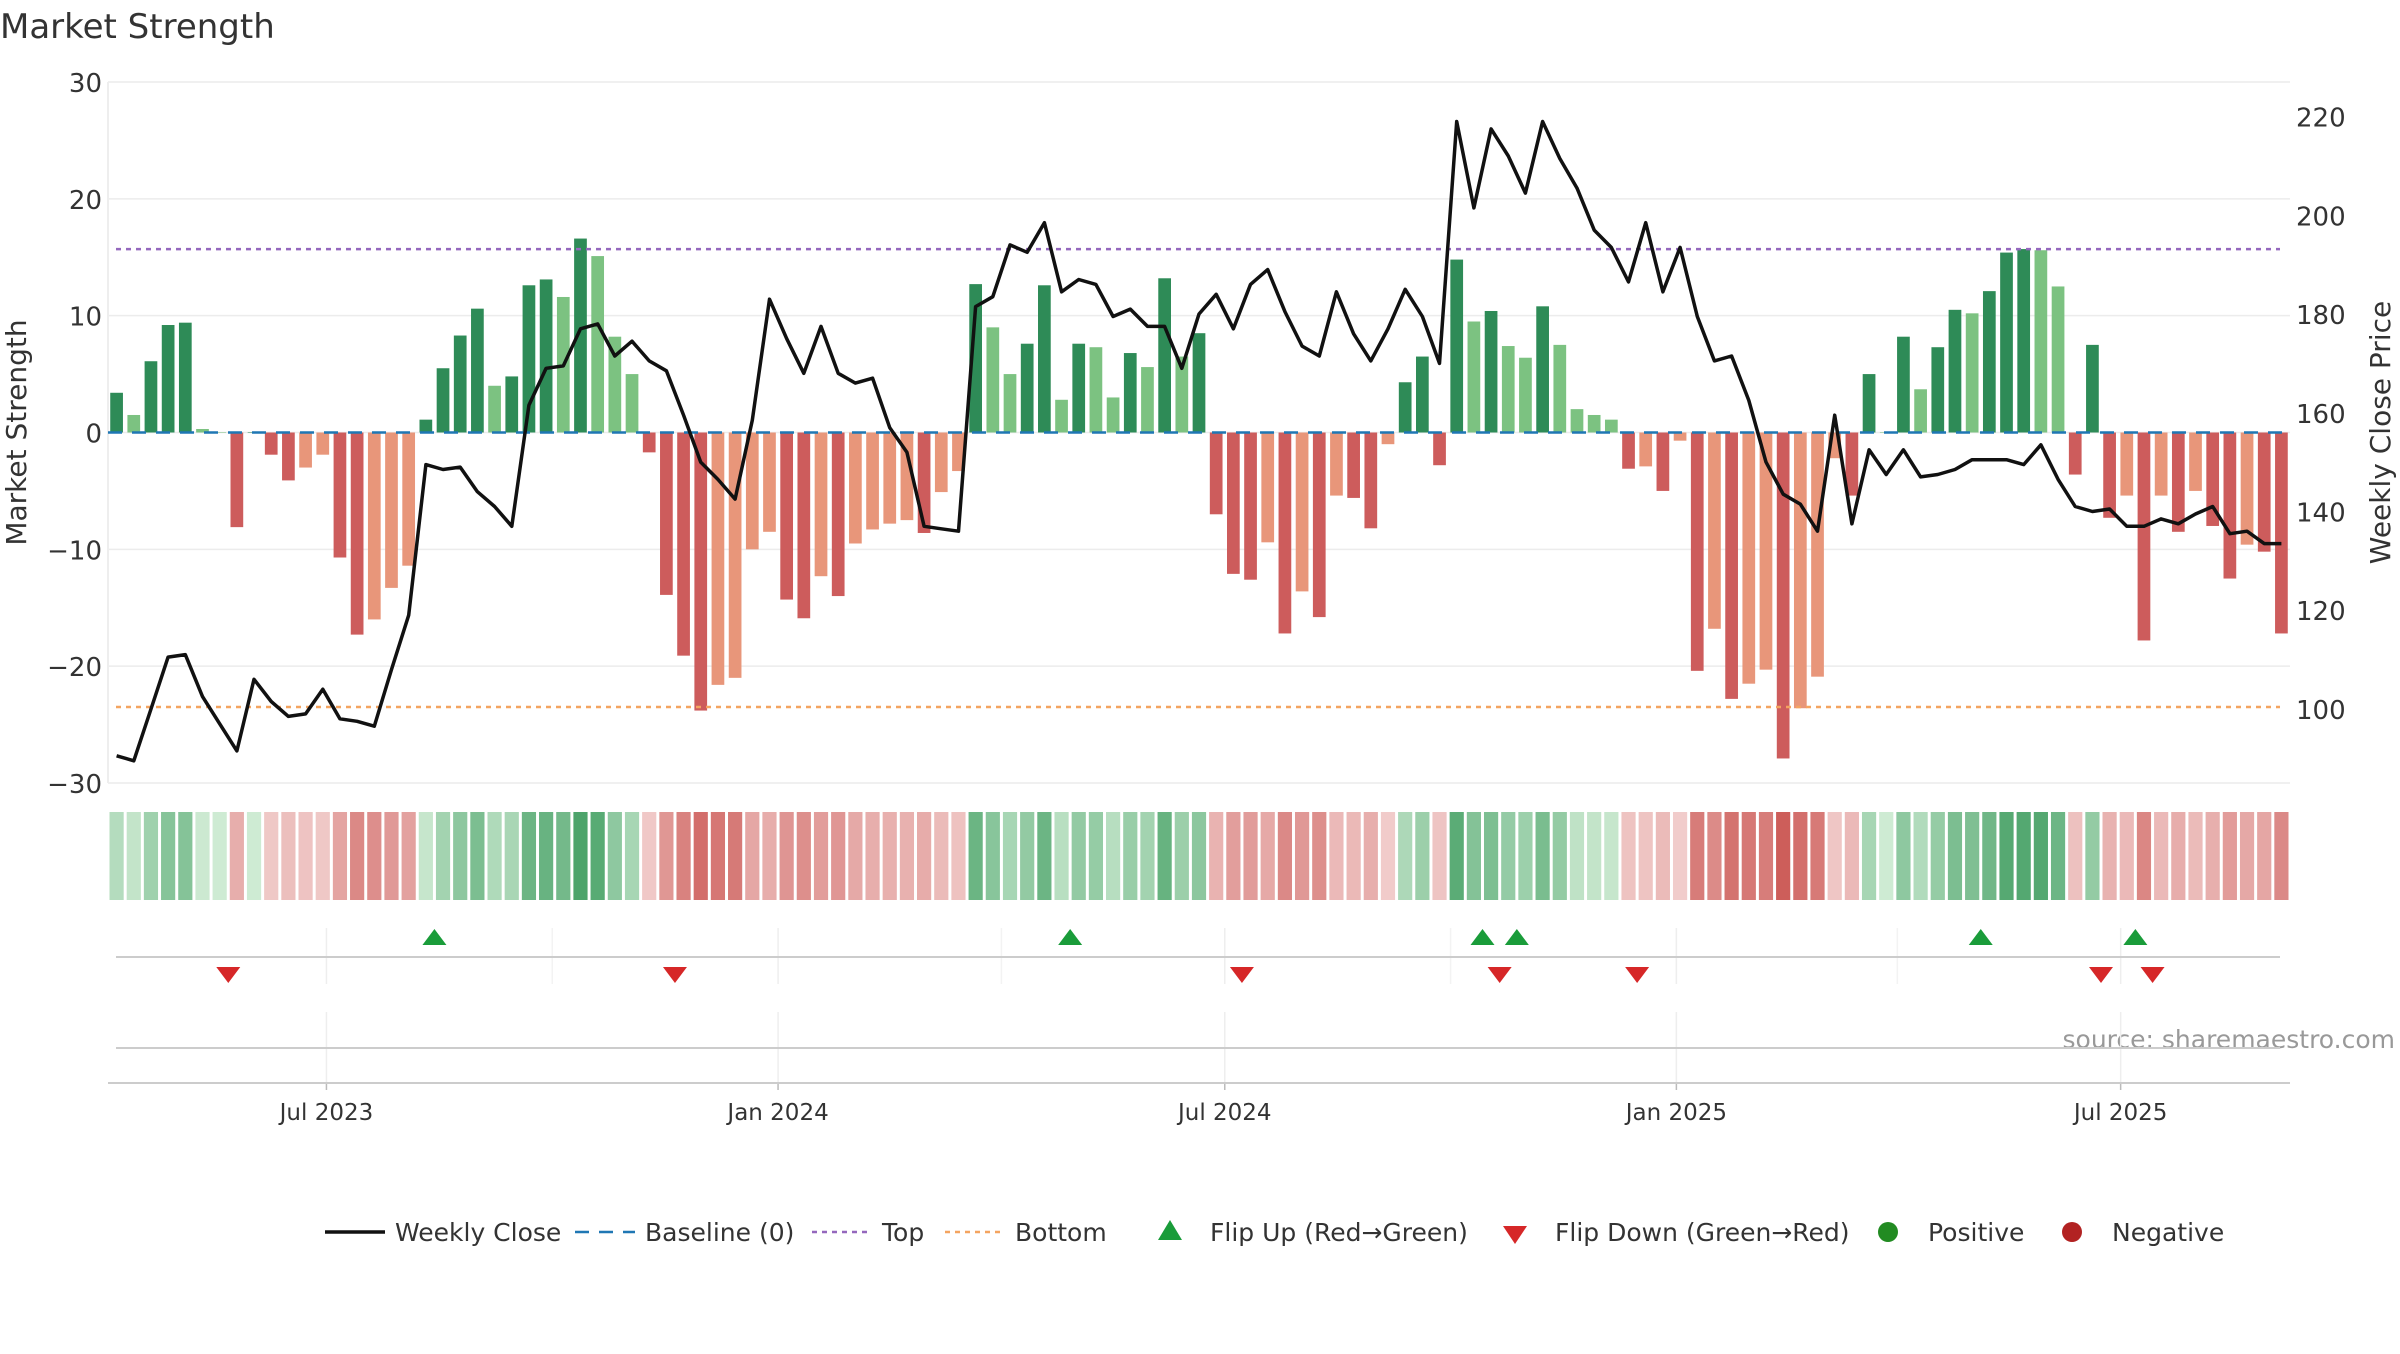 The image size is (2400, 1354). Describe the element at coordinates (1888, 1232) in the screenshot. I see `legend-swatch-positive` at that location.